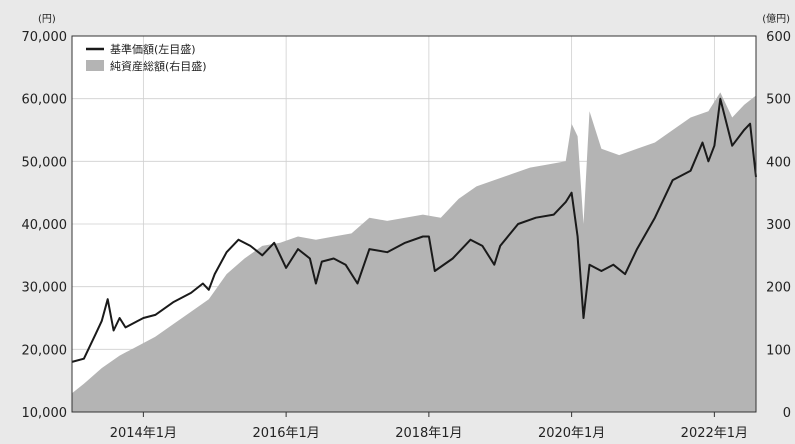 Image resolution: width=795 pixels, height=444 pixels. Describe the element at coordinates (787, 413) in the screenshot. I see `right-tick-label-0: 0` at that location.